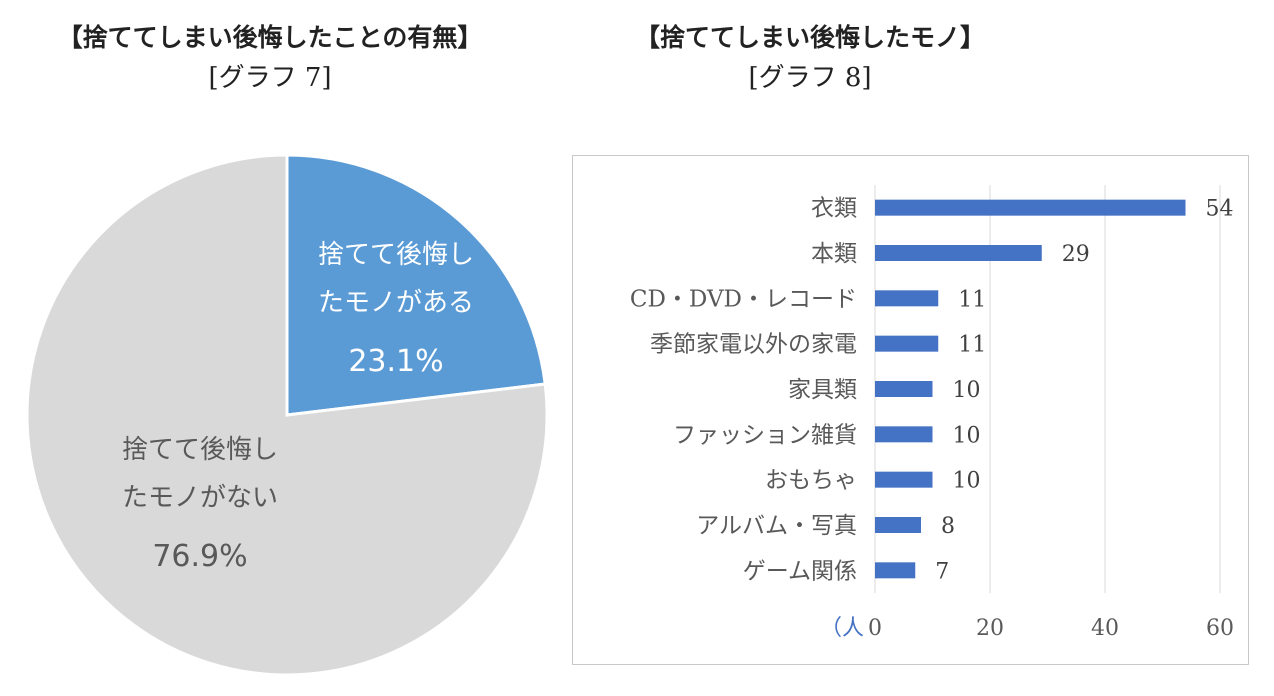 This screenshot has height=696, width=1274. What do you see at coordinates (753, 345) in the screenshot?
I see `category-label: 季節家電以外の家電` at bounding box center [753, 345].